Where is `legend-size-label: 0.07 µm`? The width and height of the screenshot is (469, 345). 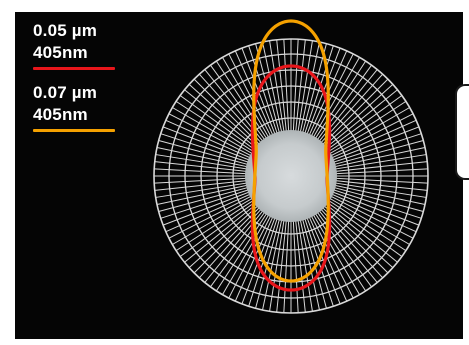 legend-size-label: 0.07 µm is located at coordinates (88, 93).